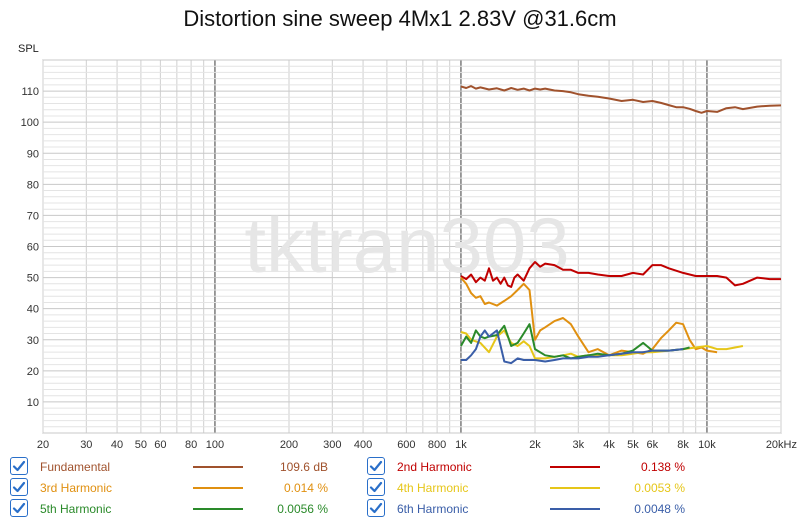  I want to click on legend-value: 0.0053 %, so click(659, 488).